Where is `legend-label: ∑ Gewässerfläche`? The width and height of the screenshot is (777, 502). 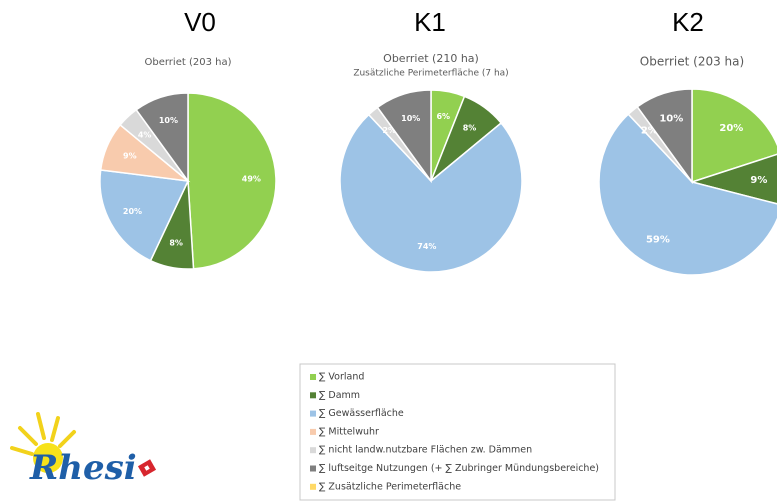
legend-label: ∑ Gewässerfläche is located at coordinates (361, 413).